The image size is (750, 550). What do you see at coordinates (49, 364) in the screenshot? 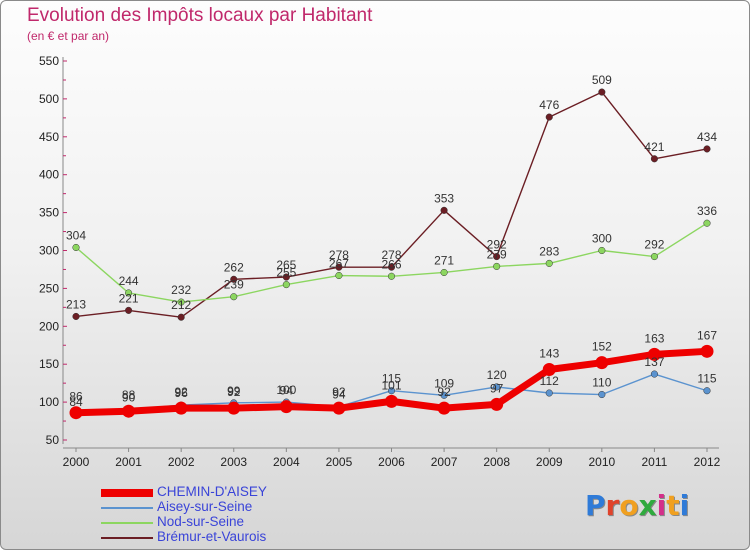
I see `y-tick-label: 150` at bounding box center [49, 364].